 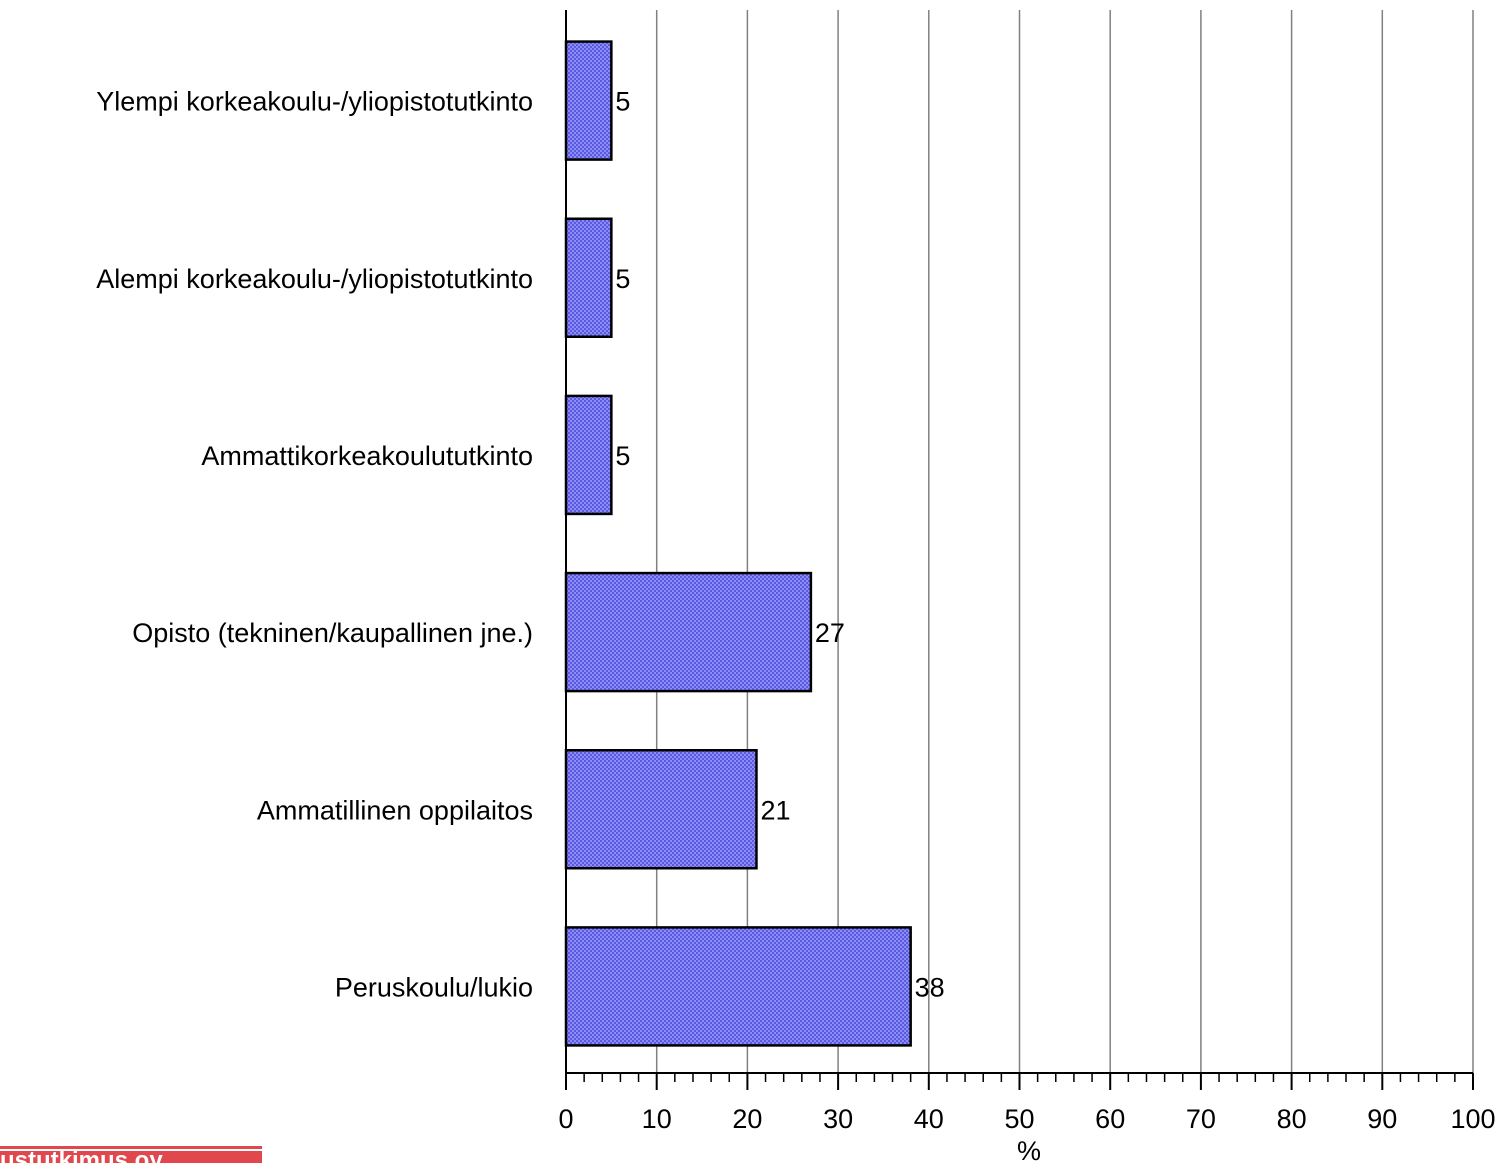 What do you see at coordinates (565, 1119) in the screenshot?
I see `x-tick-label: 0` at bounding box center [565, 1119].